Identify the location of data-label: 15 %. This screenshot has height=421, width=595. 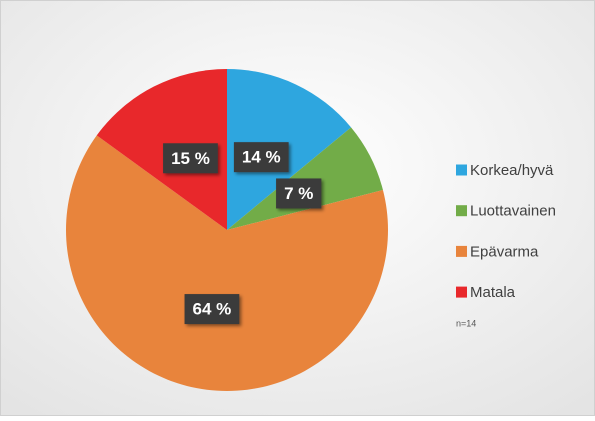
(190, 158).